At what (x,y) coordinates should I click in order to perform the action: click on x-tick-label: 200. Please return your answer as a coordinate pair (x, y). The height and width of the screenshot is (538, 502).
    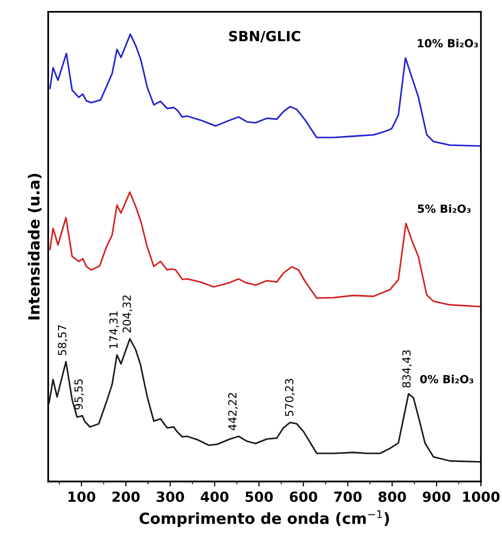
    Looking at the image, I should click on (126, 496).